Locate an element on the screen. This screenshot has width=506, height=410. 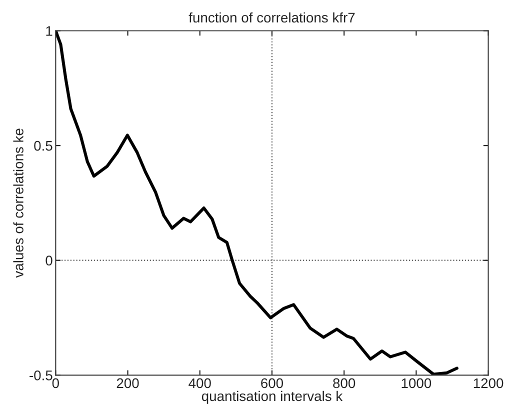
y-tick-label: 1 is located at coordinates (49, 31).